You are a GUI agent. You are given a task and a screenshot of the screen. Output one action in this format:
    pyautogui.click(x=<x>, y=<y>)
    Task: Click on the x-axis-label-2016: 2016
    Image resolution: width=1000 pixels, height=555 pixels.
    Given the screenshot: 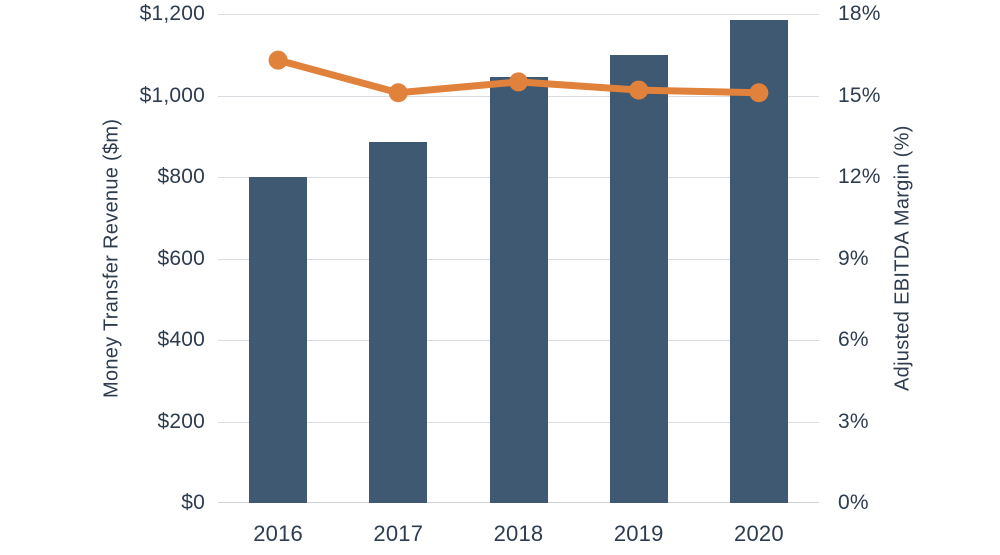 What is the action you would take?
    pyautogui.click(x=278, y=533)
    